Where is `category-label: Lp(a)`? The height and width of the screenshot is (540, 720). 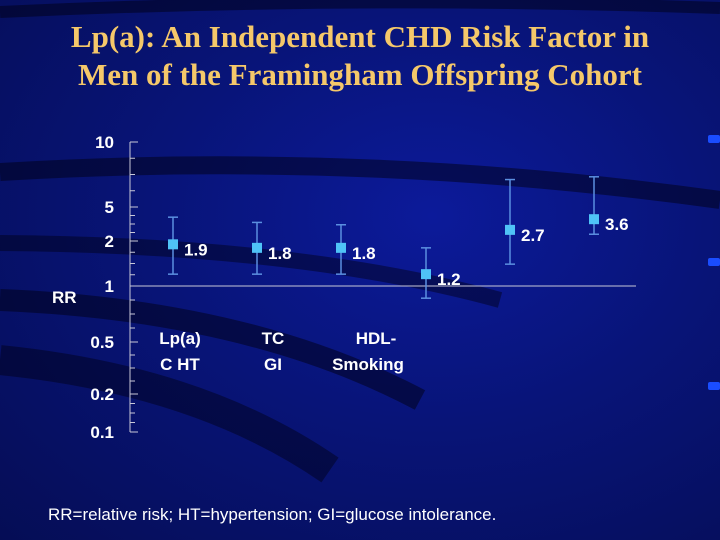
category-label: Lp(a) is located at coordinates (180, 338).